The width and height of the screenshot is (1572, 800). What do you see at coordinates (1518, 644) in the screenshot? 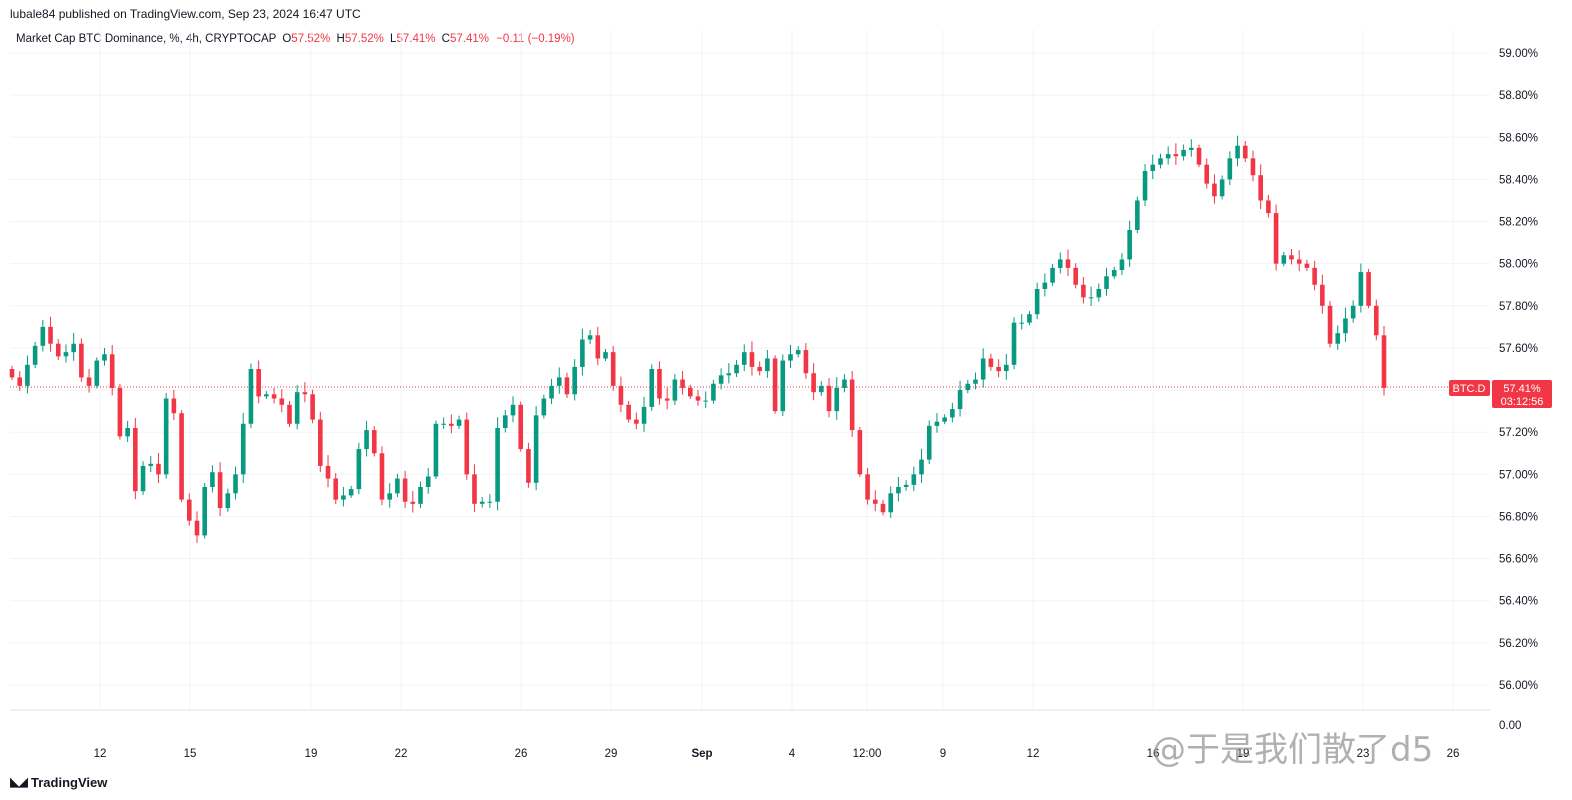
I see `y-tick-label: 56.20%` at bounding box center [1518, 644].